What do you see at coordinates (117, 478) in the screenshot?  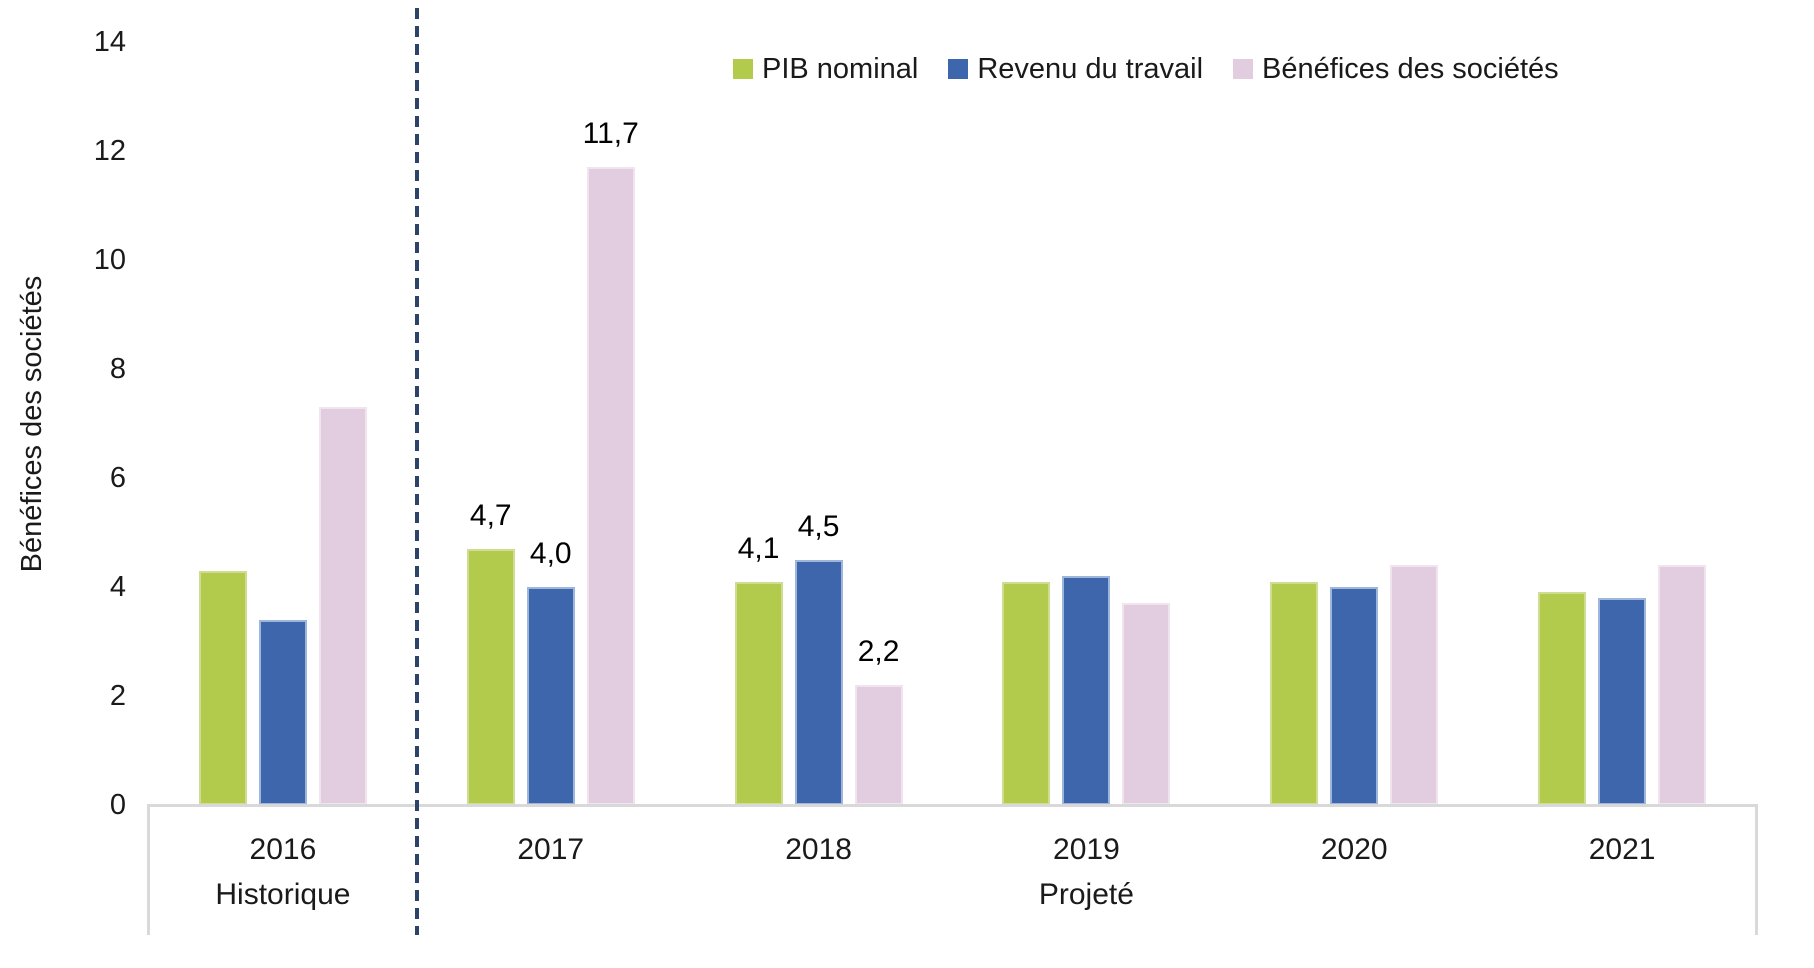 I see `y-tick-label: 6` at bounding box center [117, 478].